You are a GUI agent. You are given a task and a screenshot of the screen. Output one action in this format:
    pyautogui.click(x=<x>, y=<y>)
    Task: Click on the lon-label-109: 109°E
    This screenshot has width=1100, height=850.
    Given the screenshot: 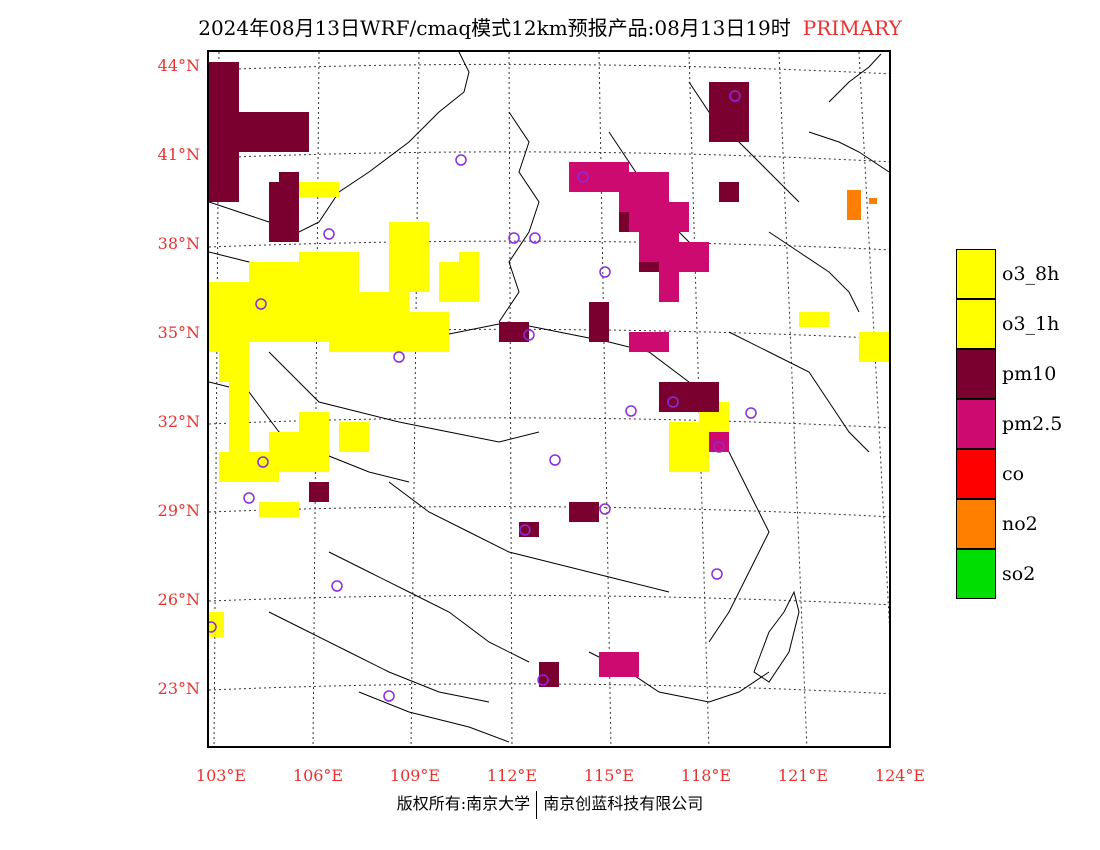 What is the action you would take?
    pyautogui.click(x=415, y=775)
    